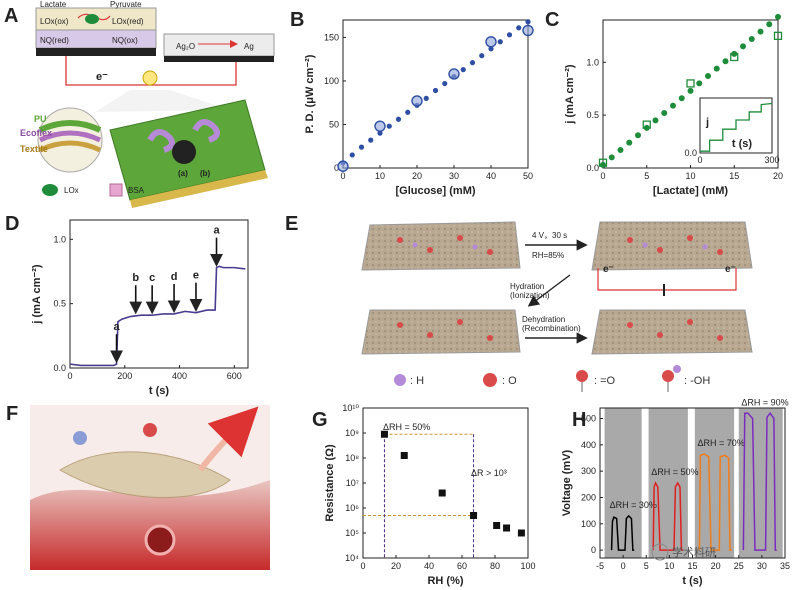  I want to click on hydroxyl-h-icon, so click(677, 369).